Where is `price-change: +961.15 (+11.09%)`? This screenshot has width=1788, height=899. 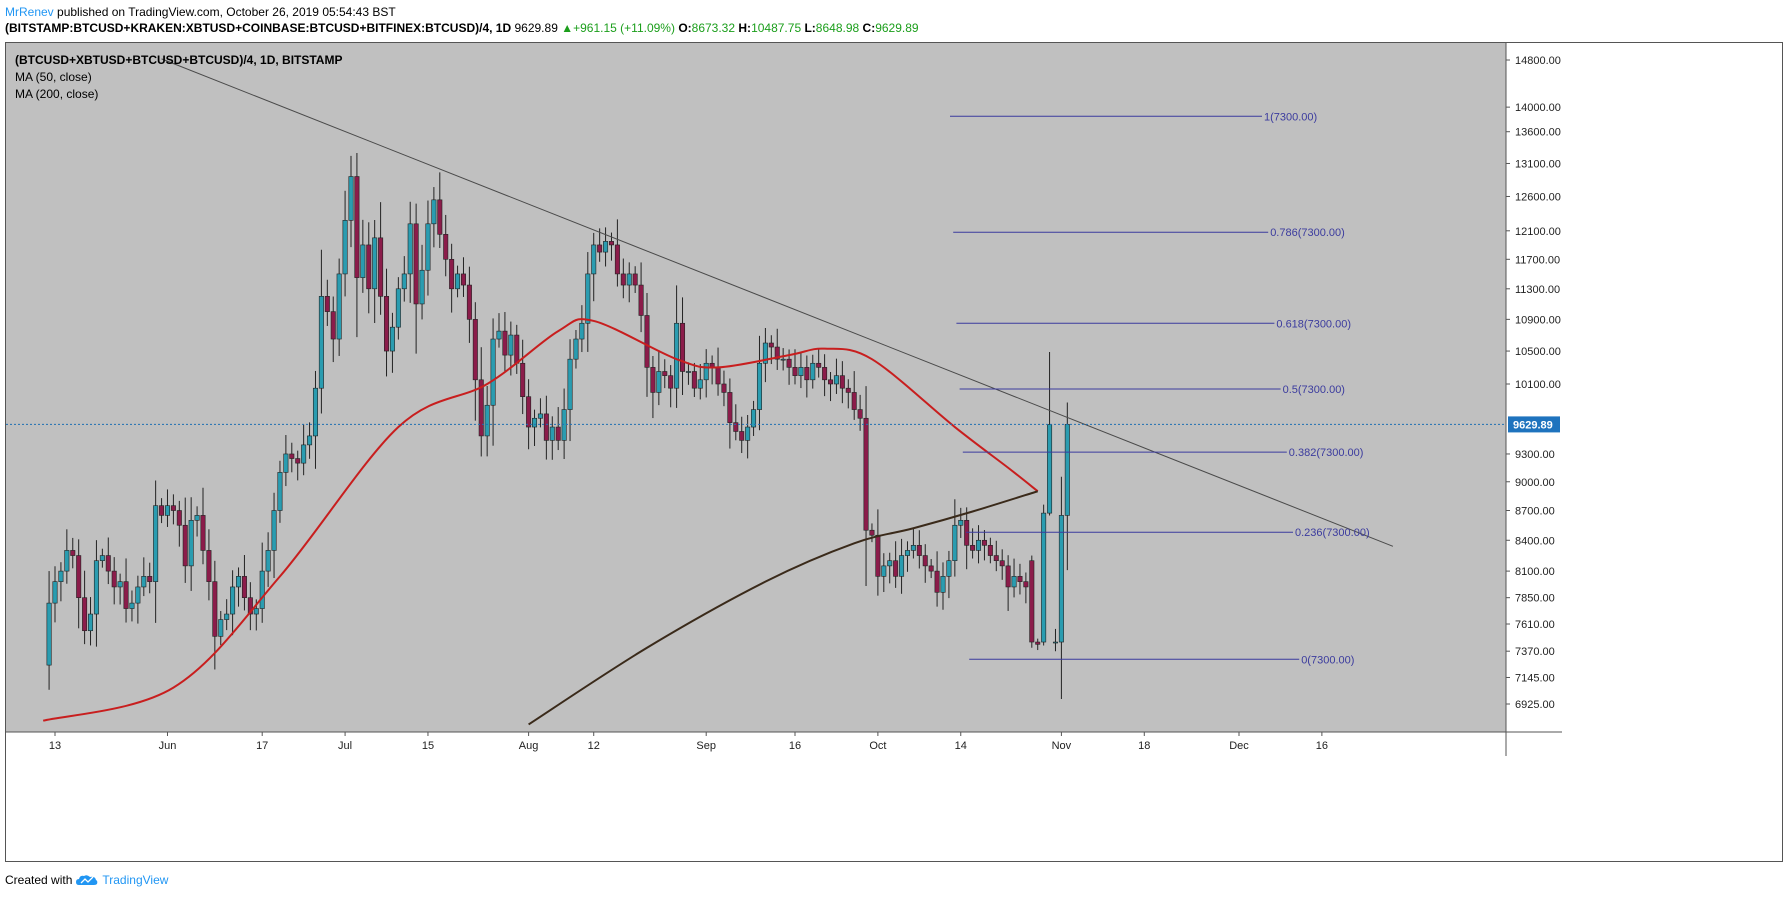 price-change: +961.15 (+11.09%) is located at coordinates (624, 28).